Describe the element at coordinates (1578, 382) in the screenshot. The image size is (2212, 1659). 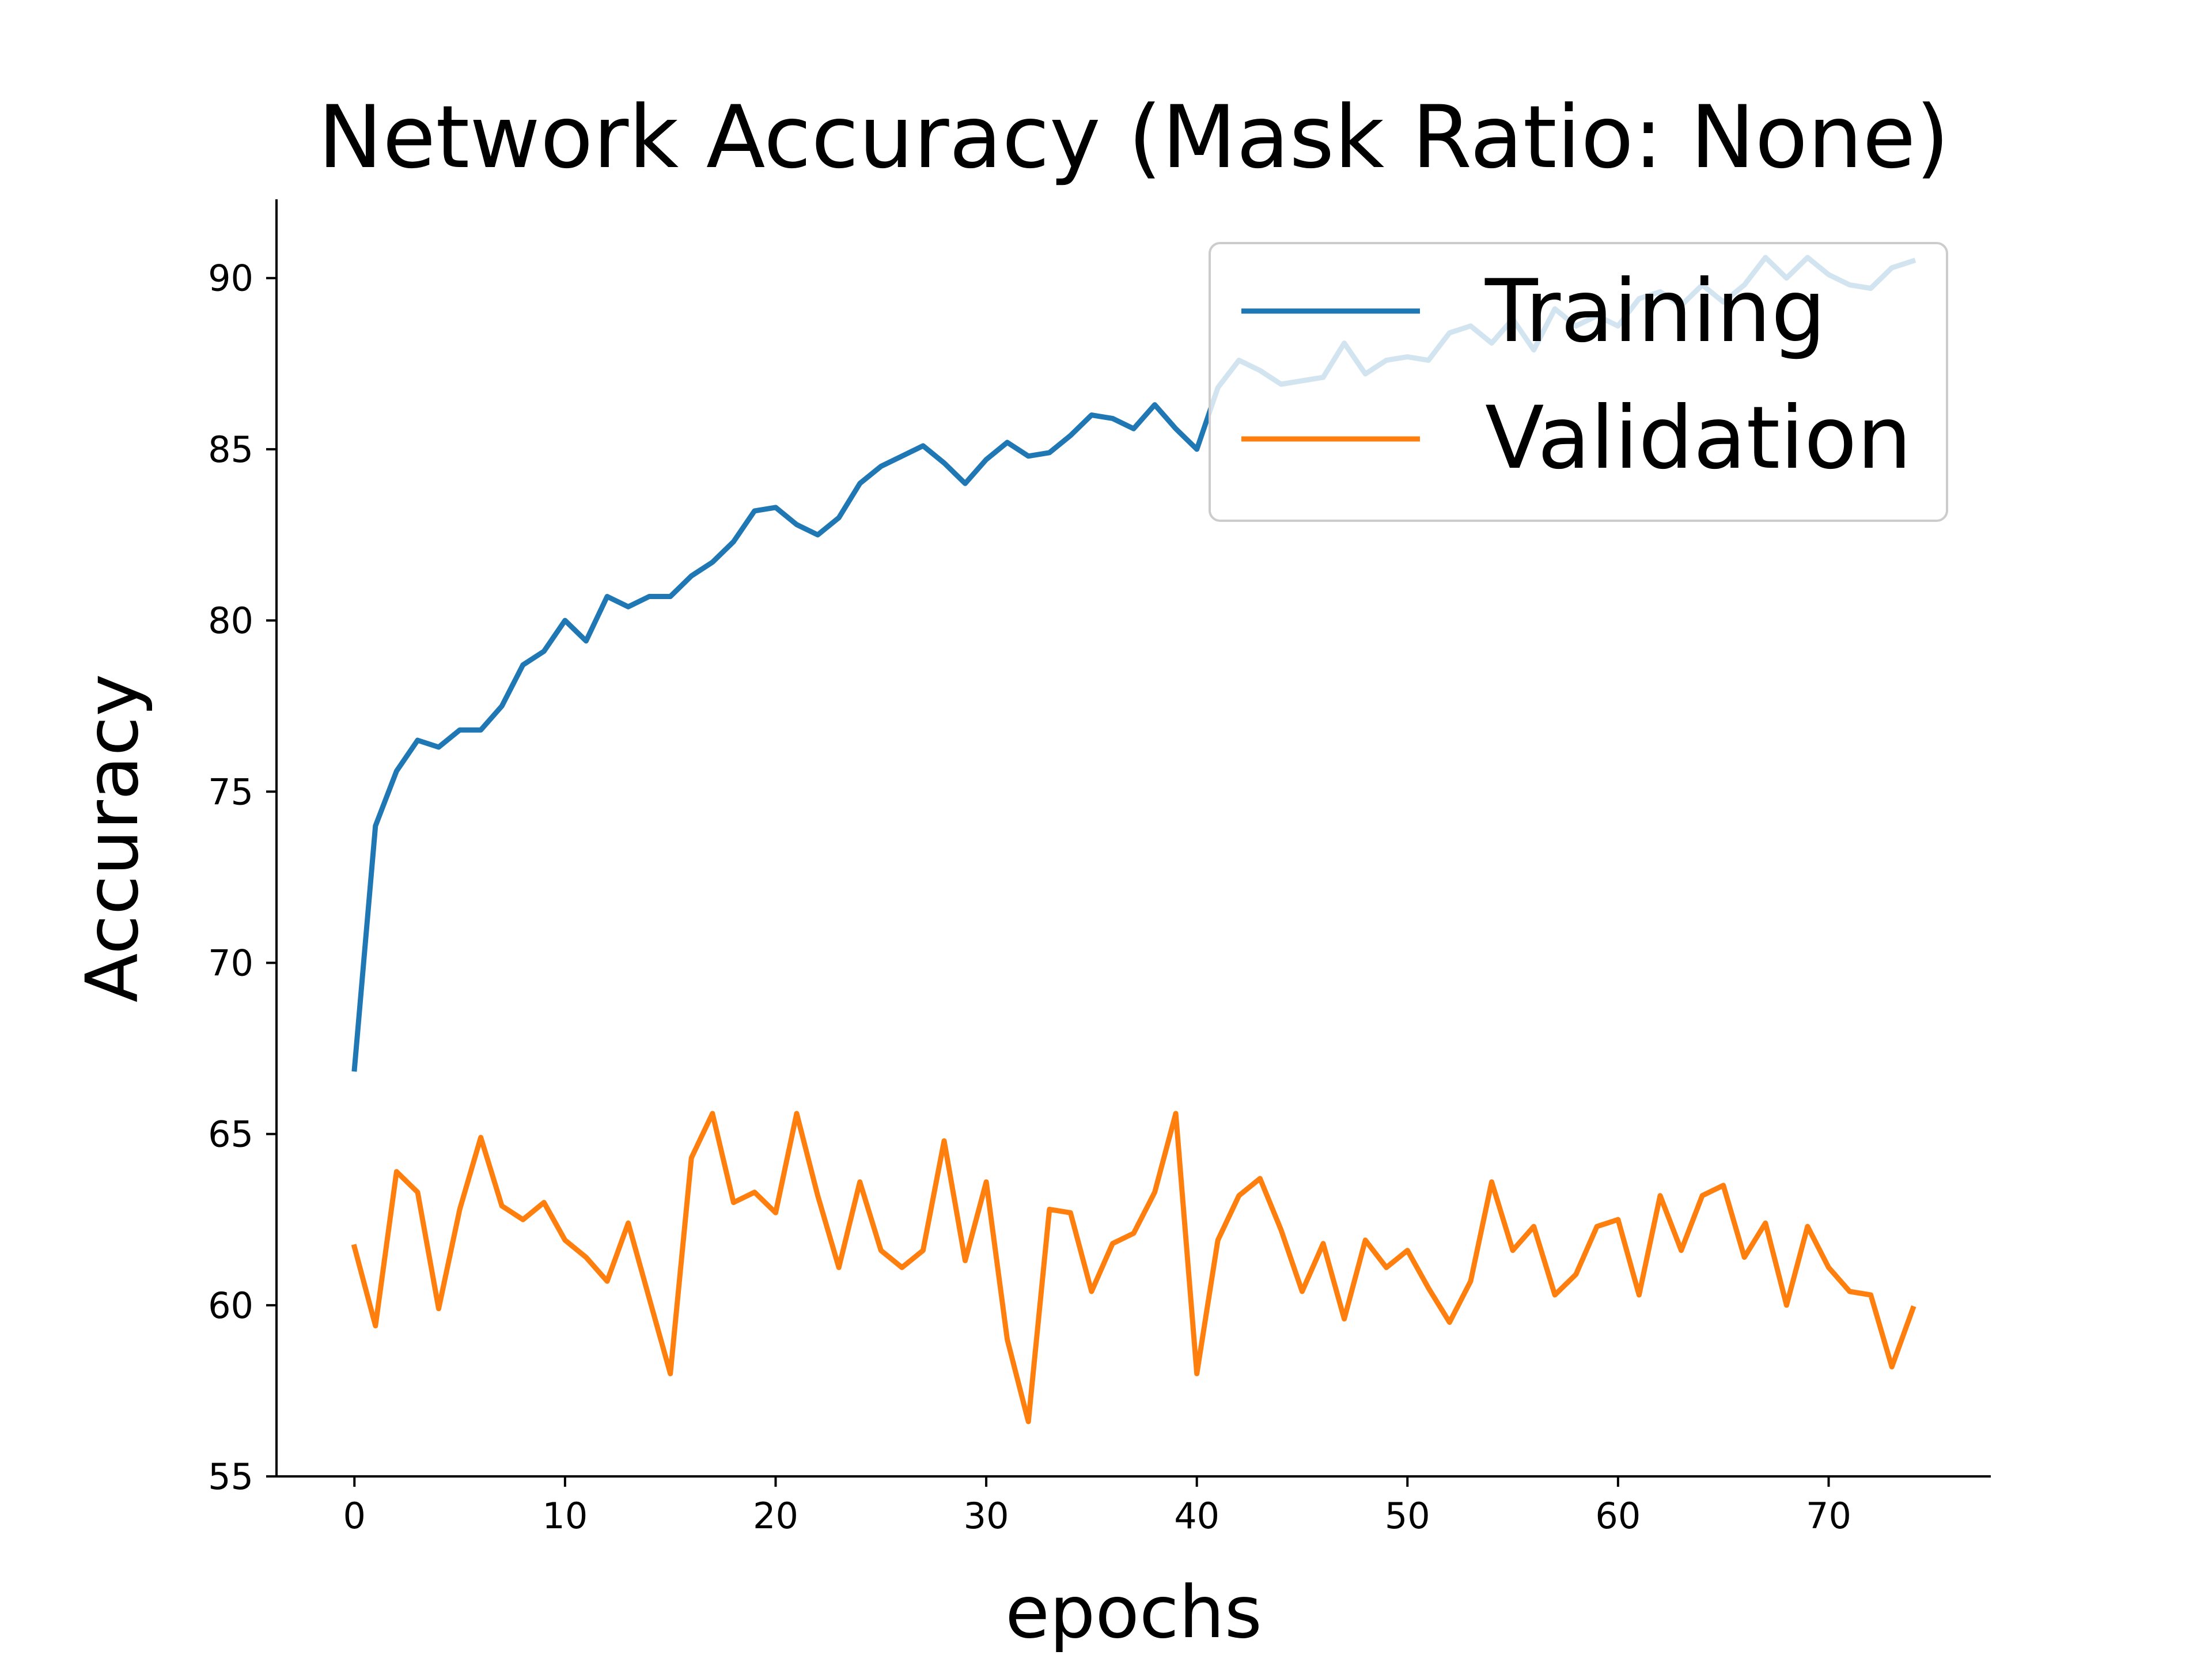
I see `legend: Training Validation` at that location.